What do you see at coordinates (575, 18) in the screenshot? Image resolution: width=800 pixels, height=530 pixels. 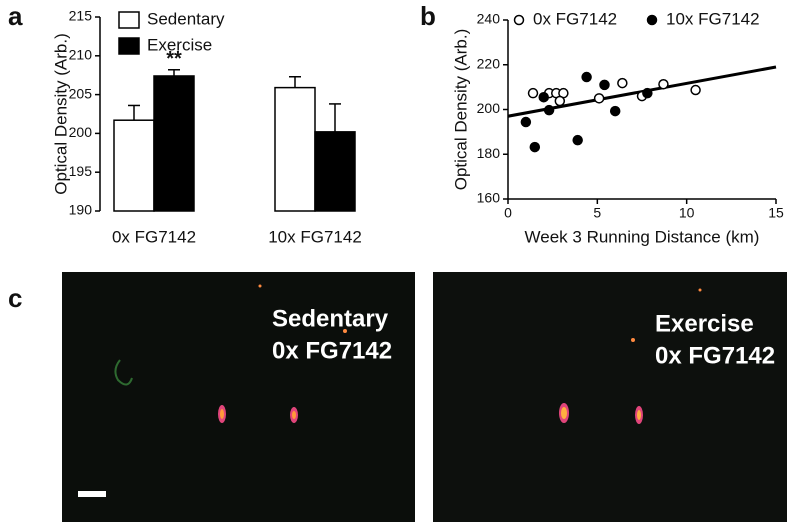 I see `legend-label: 0x FG7142` at bounding box center [575, 18].